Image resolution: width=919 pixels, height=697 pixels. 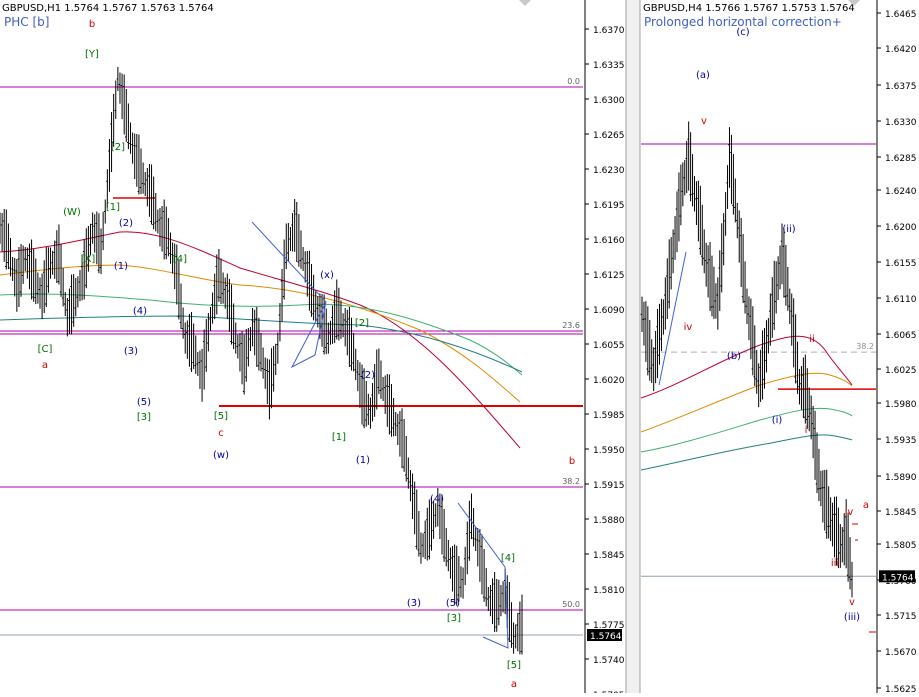 What do you see at coordinates (742, 32) in the screenshot?
I see `h4-wave-label: (c)` at bounding box center [742, 32].